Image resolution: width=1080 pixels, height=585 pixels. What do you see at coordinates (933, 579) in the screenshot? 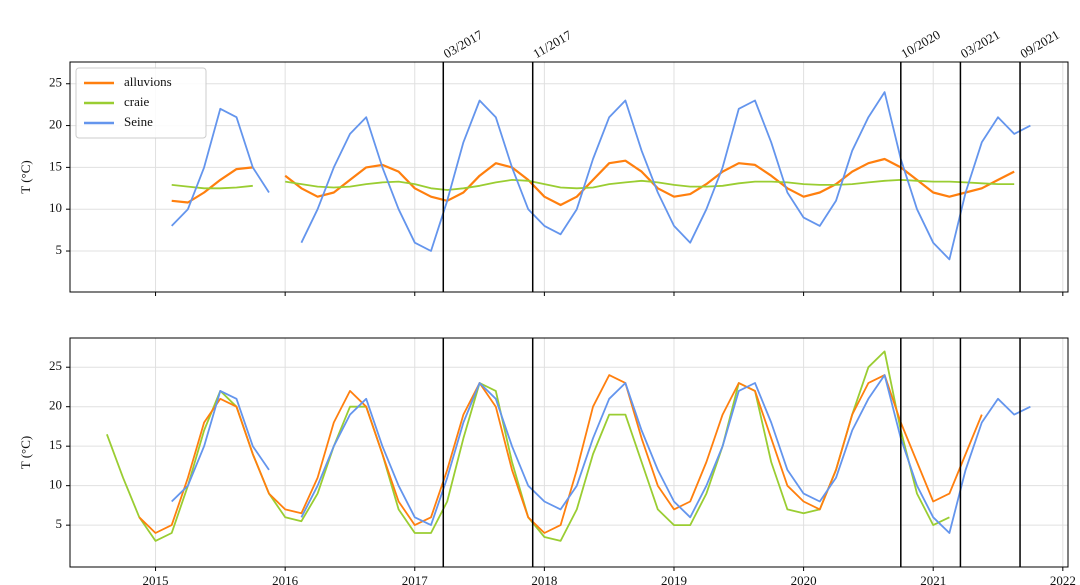
I see `x-tick-label: 2021` at bounding box center [933, 579].